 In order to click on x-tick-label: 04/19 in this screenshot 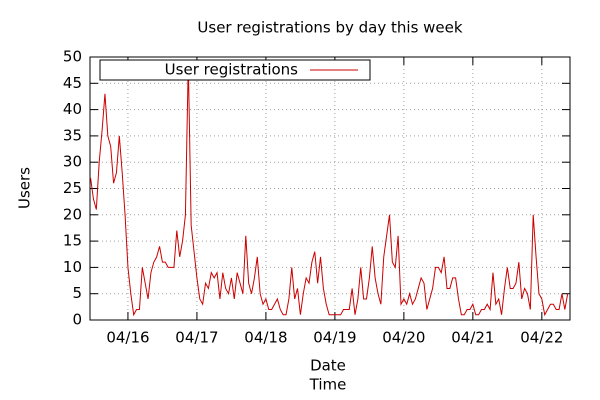, I will do `click(334, 338)`.